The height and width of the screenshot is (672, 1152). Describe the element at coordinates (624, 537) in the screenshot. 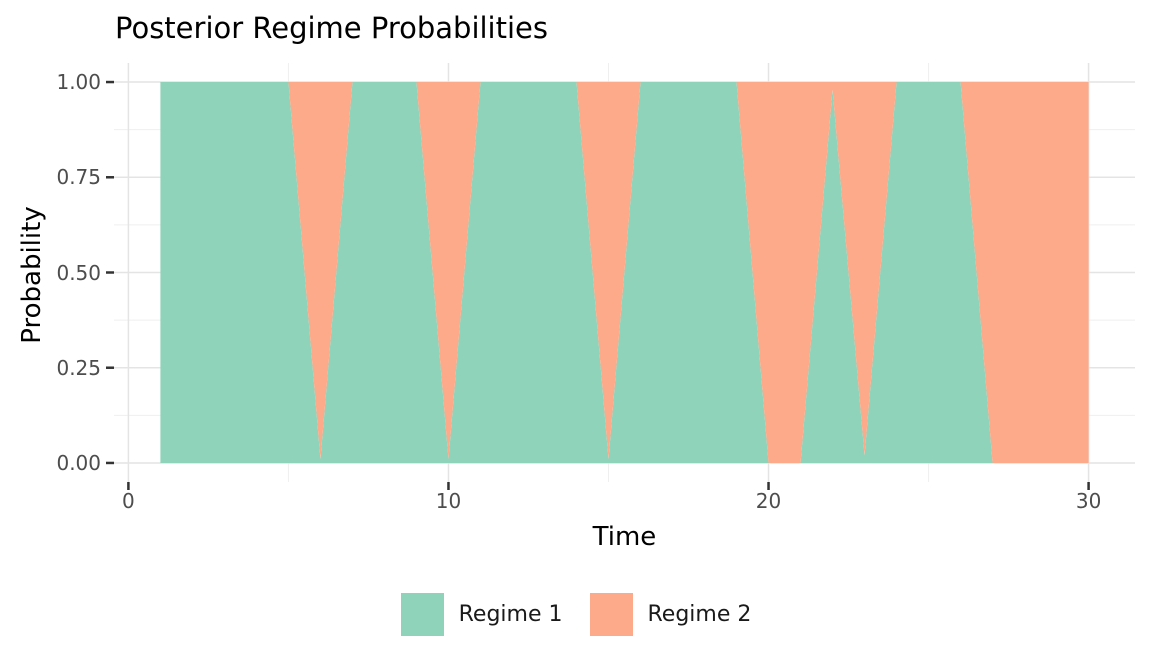

I see `x-axis-title: Time` at that location.